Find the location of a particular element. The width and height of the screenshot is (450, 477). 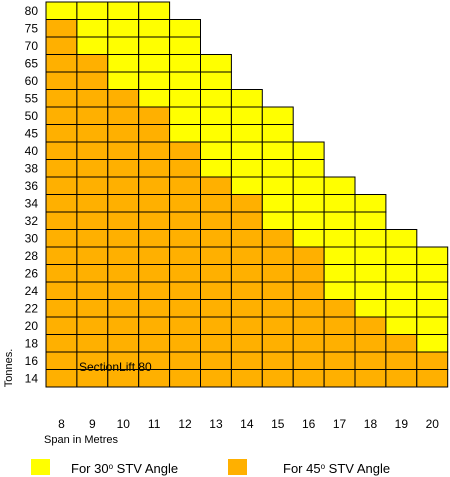

y-tick-14: 14 is located at coordinates (32, 378).